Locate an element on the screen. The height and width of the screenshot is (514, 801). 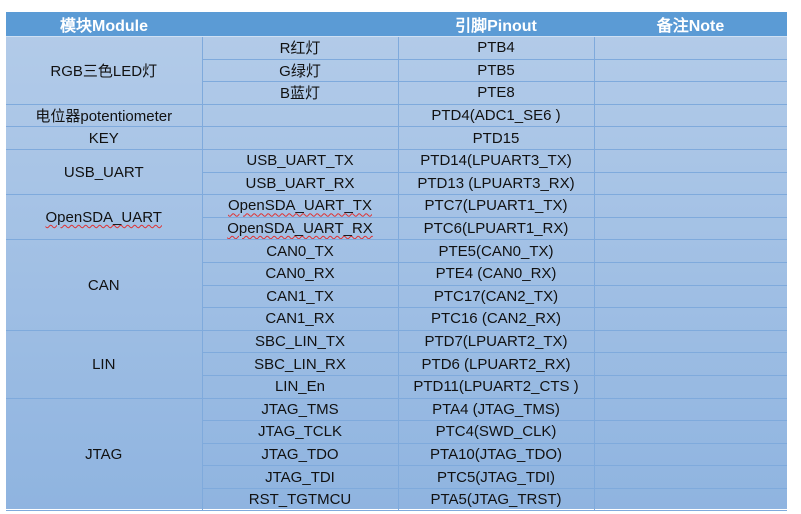
signal-cell-text: USB_UART_RX is located at coordinates (300, 183).